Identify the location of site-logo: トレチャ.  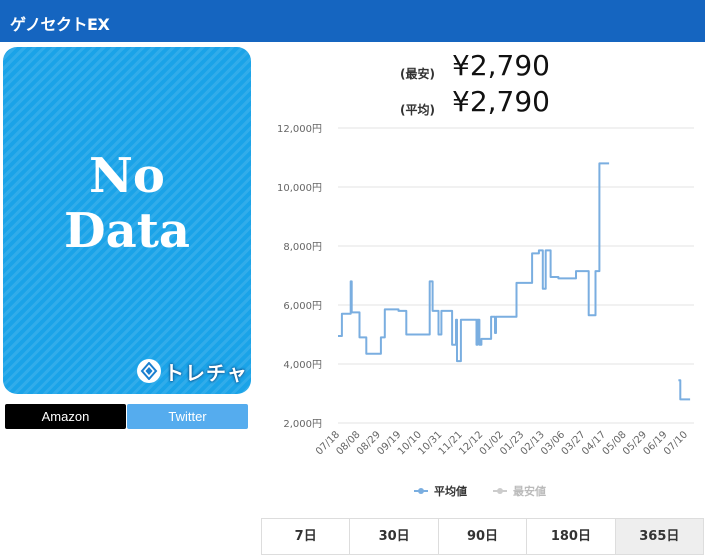
(192, 371).